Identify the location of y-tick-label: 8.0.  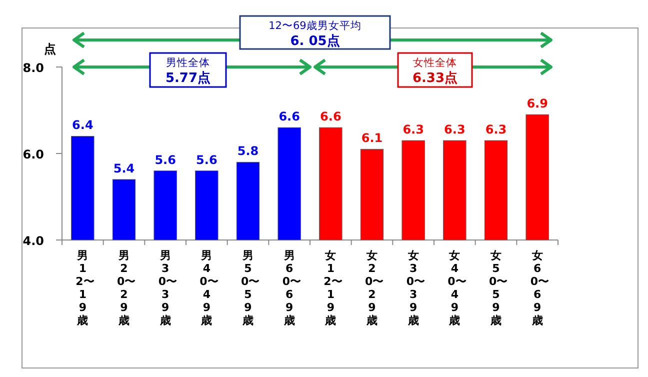
(33, 68).